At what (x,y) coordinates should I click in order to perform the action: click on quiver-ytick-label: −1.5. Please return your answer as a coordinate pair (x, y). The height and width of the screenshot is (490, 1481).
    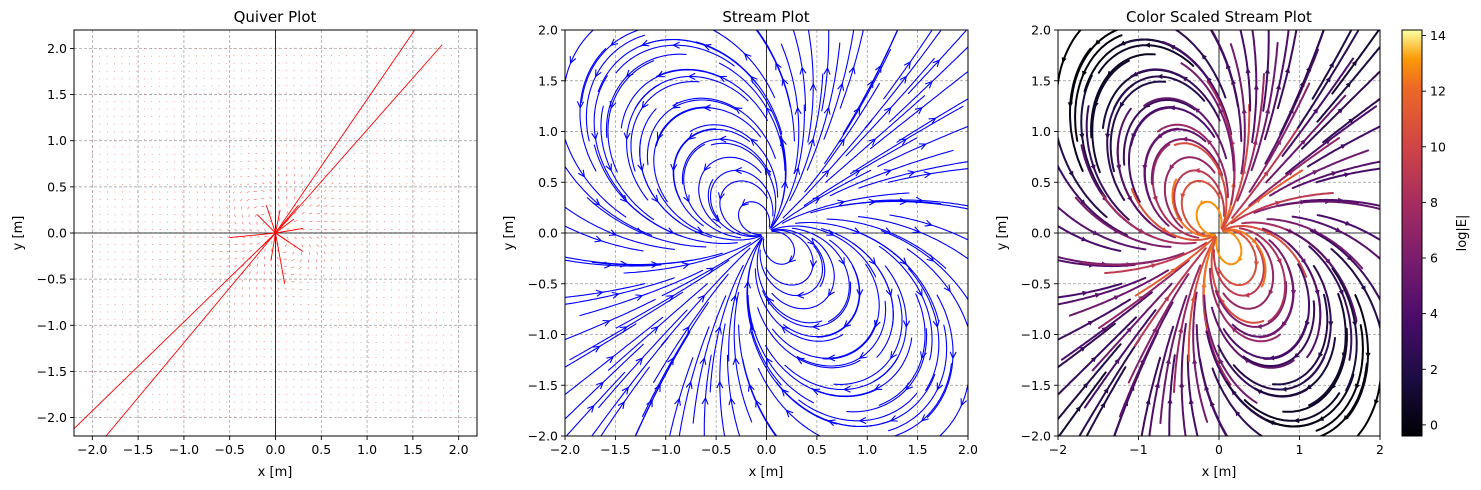
    Looking at the image, I should click on (52, 371).